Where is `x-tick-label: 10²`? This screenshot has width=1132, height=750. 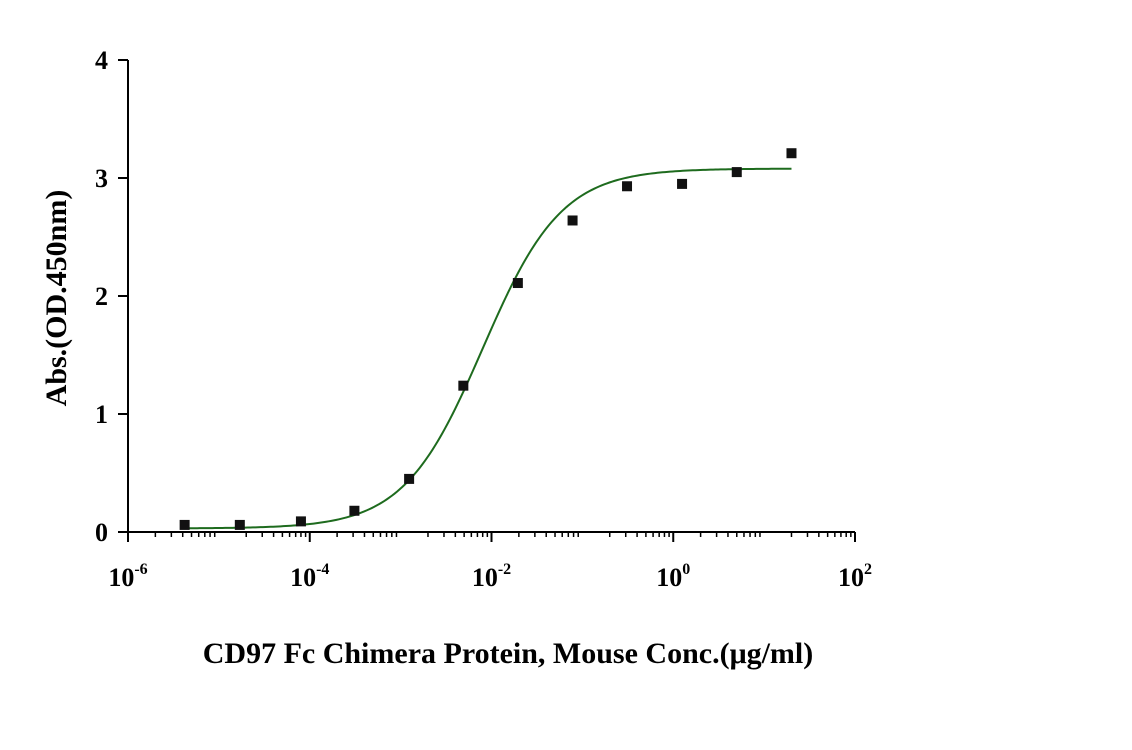 x-tick-label: 10² is located at coordinates (855, 576).